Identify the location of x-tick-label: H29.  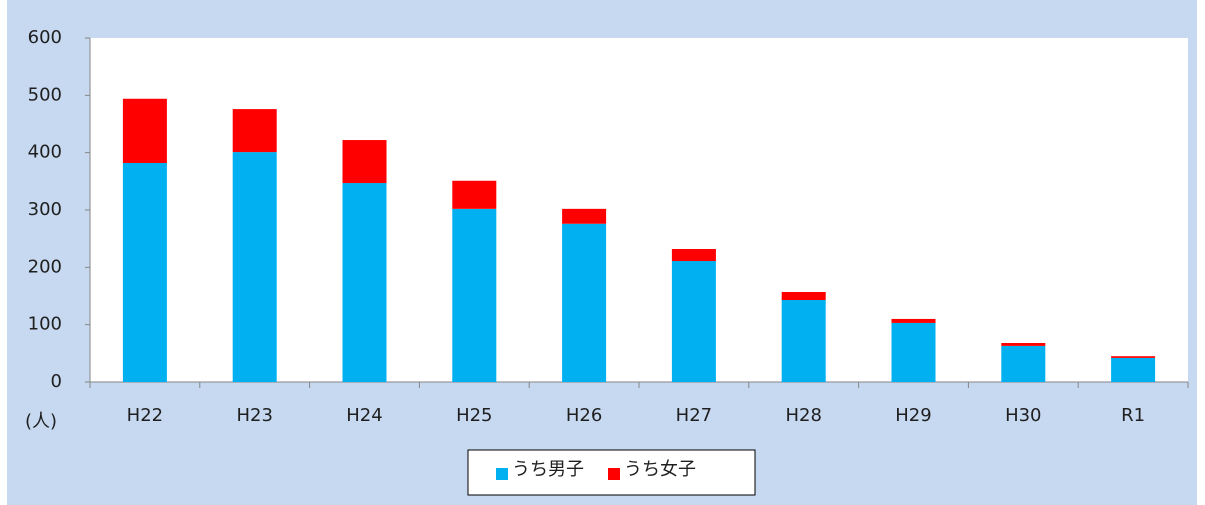
(913, 415).